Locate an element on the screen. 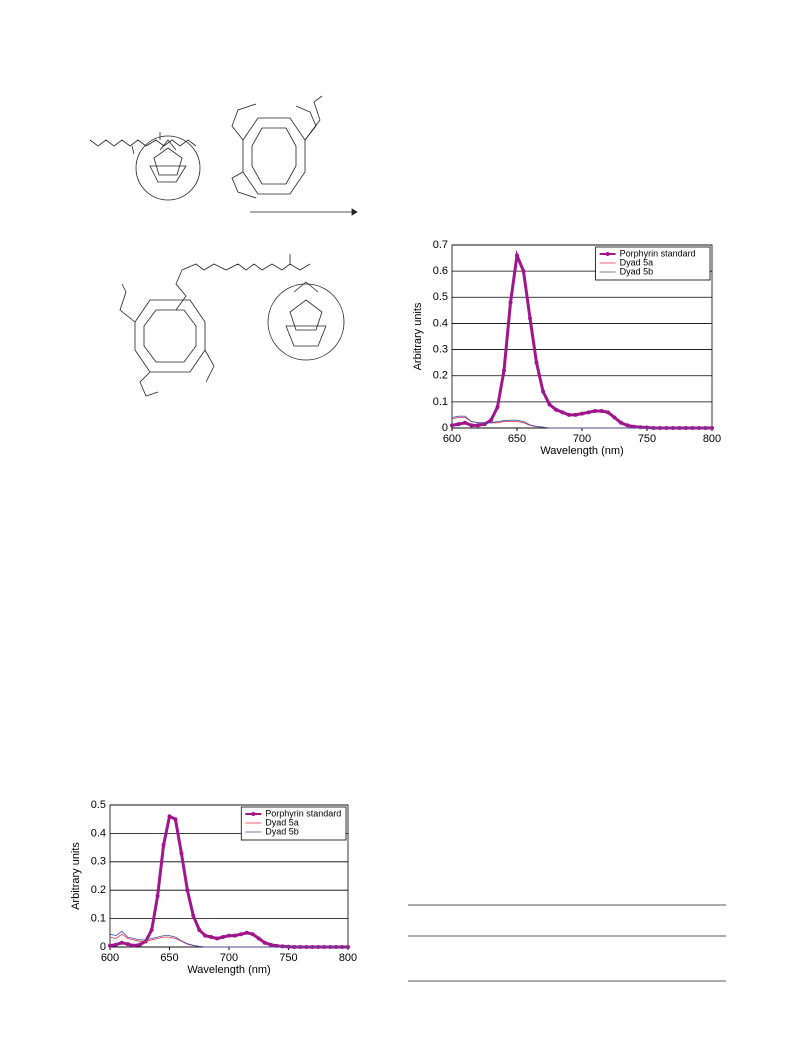 The image size is (793, 1059). y-tick-label: 0.6 is located at coordinates (440, 271).